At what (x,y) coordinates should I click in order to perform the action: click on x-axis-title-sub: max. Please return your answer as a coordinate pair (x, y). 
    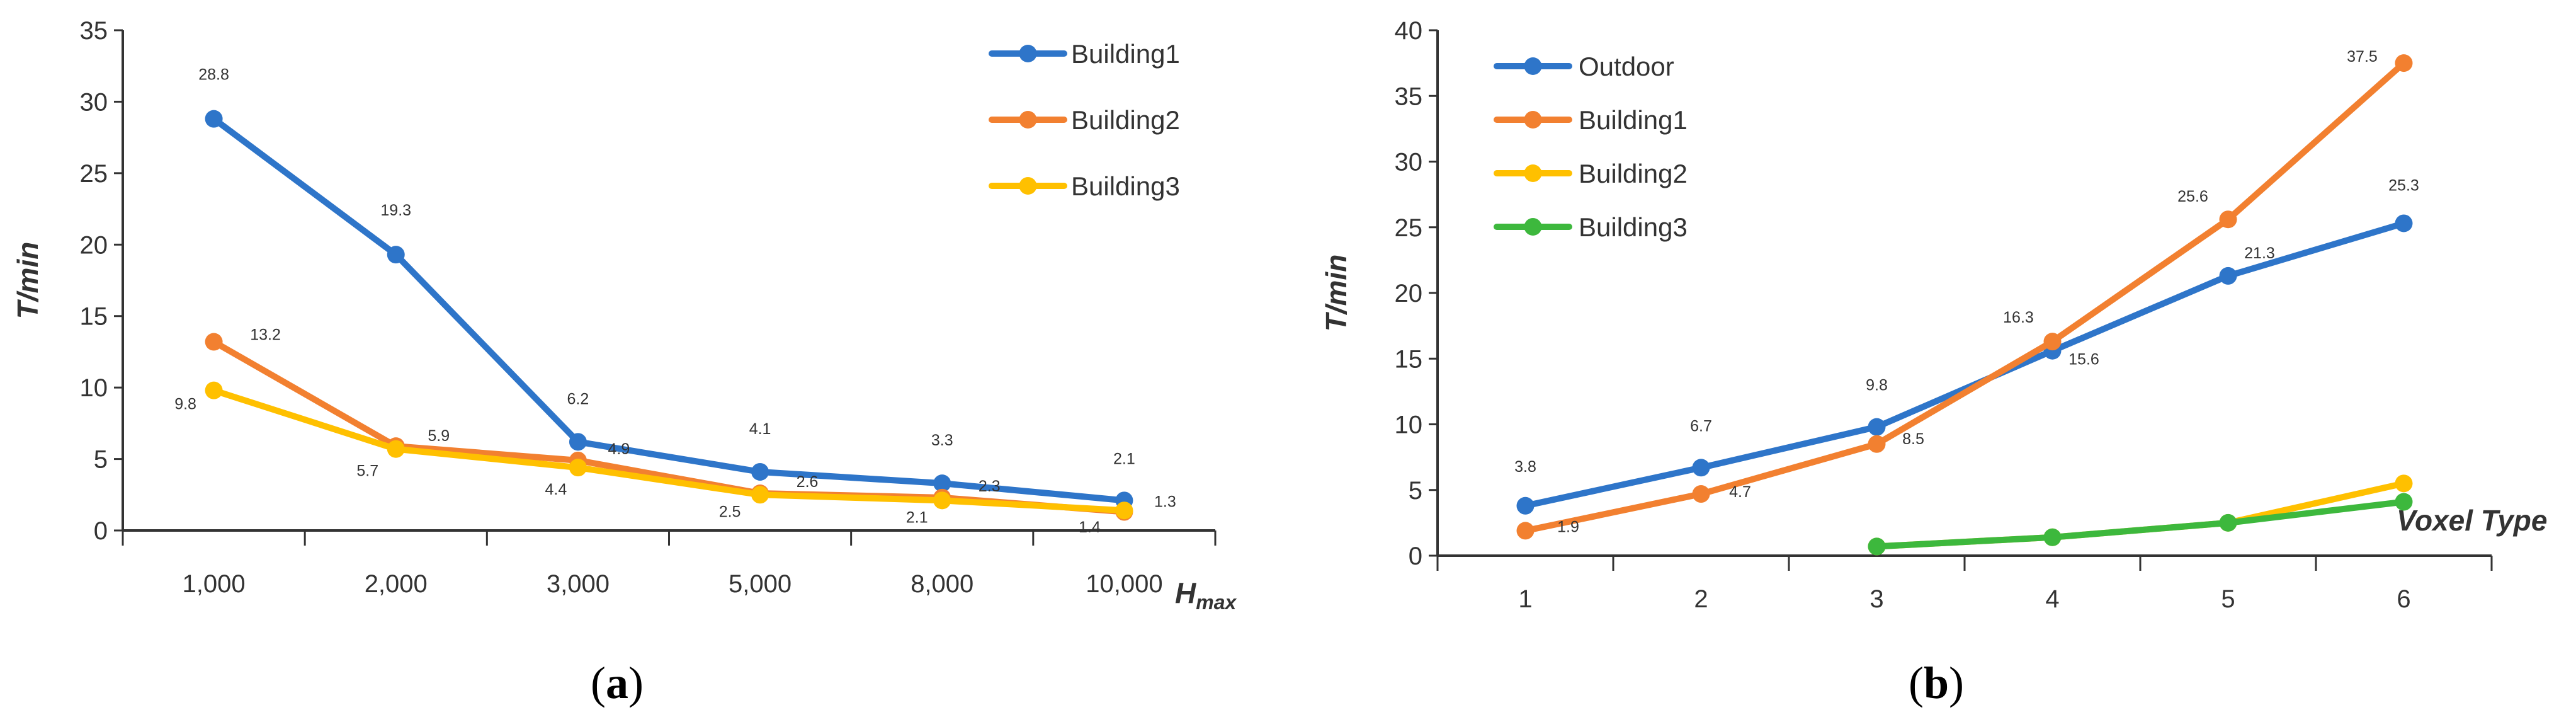
    Looking at the image, I should click on (1216, 602).